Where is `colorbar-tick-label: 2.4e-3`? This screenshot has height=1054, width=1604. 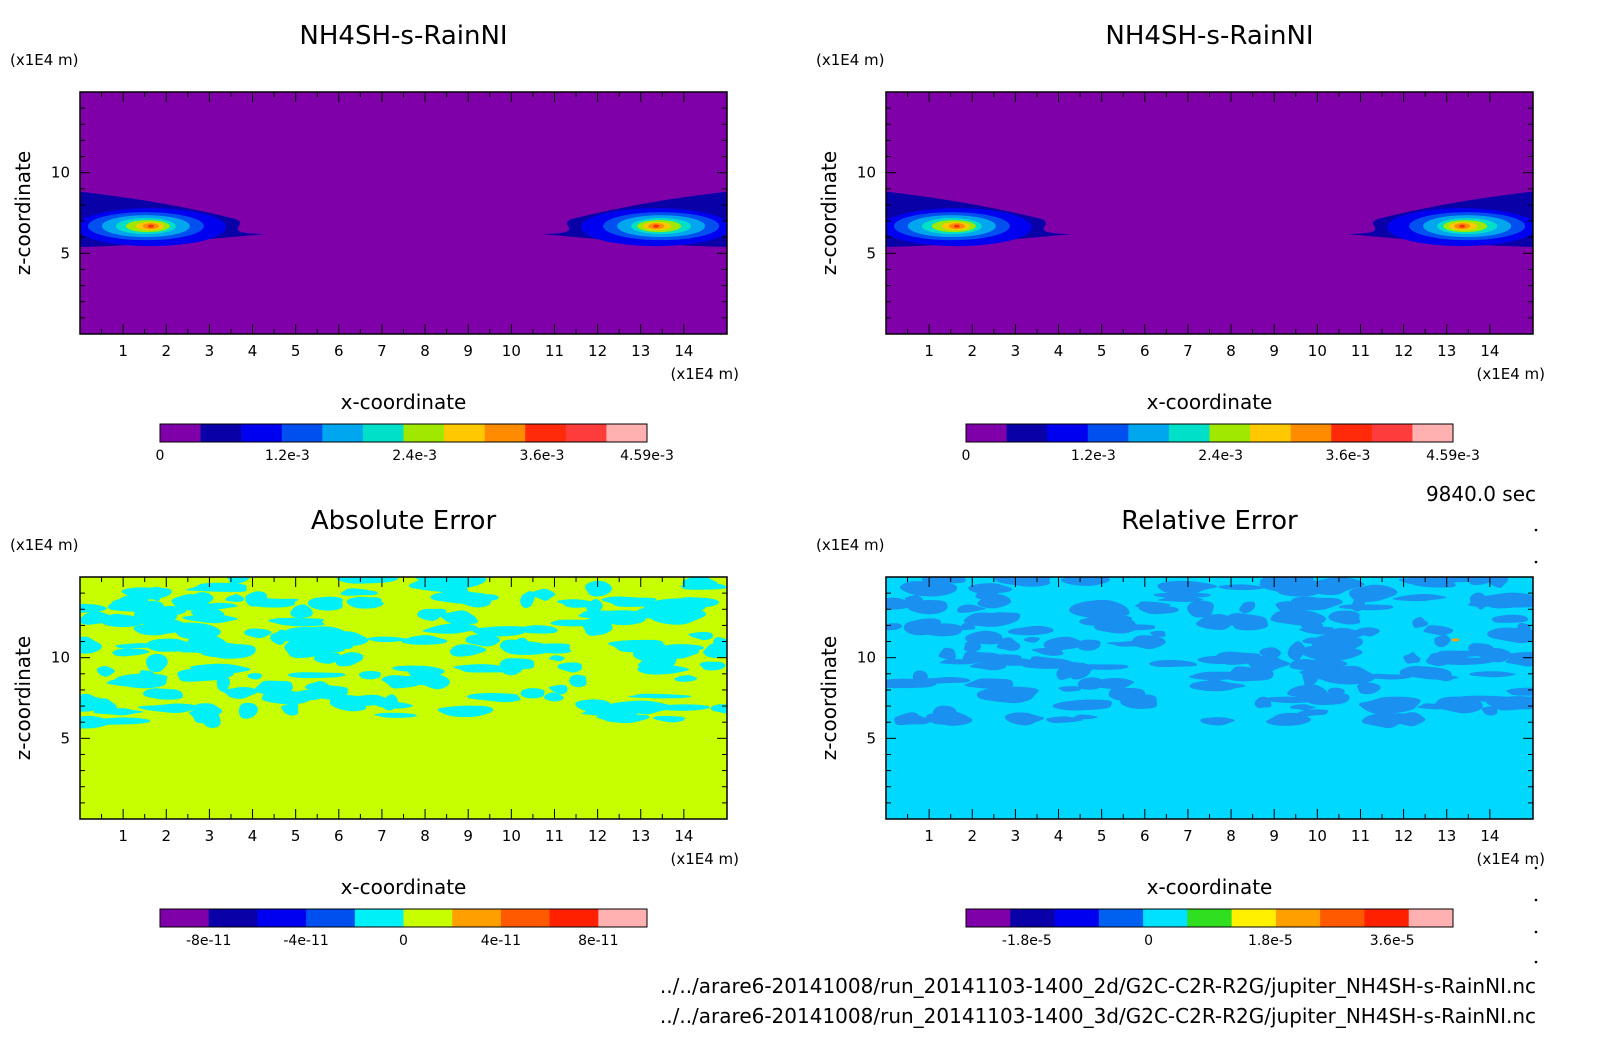
colorbar-tick-label: 2.4e-3 is located at coordinates (414, 456).